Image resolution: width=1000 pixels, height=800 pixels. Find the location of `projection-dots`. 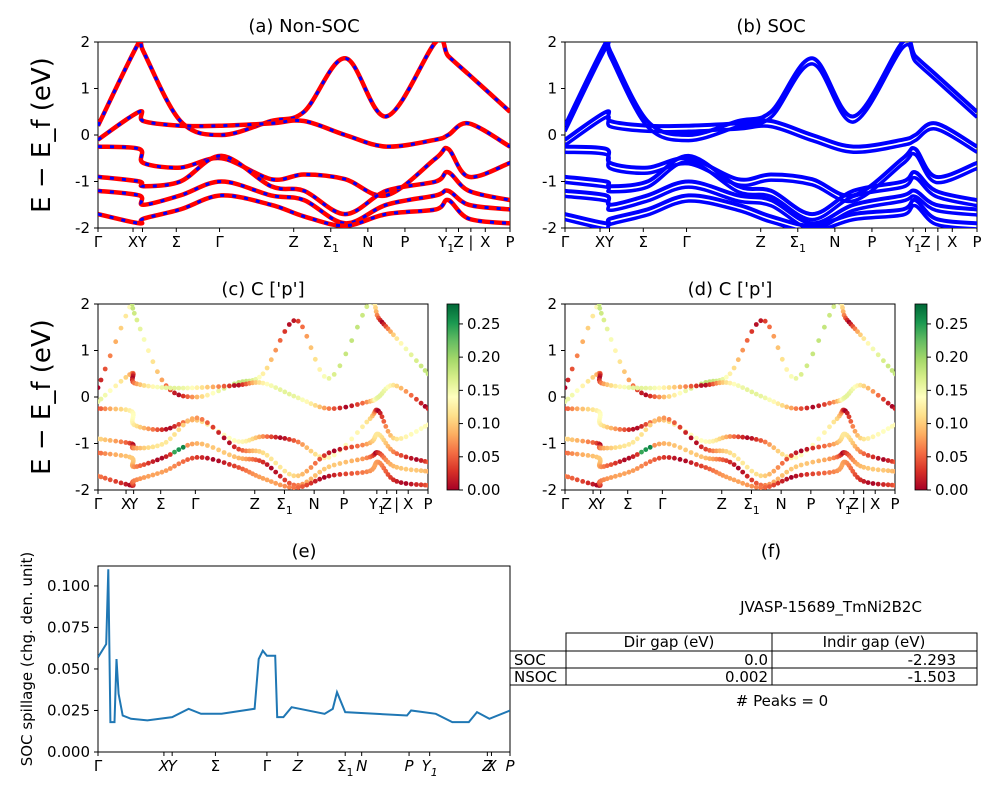

projection-dots is located at coordinates (263, 397).